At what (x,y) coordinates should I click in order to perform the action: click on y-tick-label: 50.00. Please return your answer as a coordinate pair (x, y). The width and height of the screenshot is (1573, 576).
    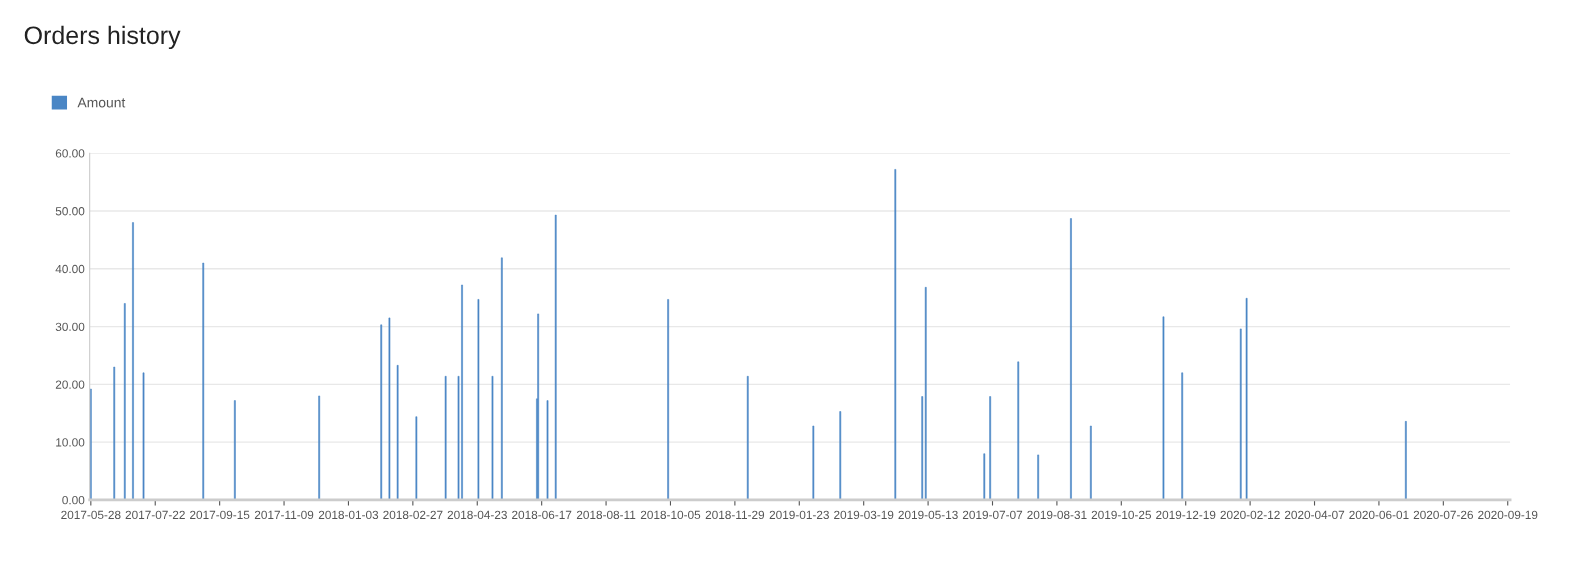
    Looking at the image, I should click on (70, 211).